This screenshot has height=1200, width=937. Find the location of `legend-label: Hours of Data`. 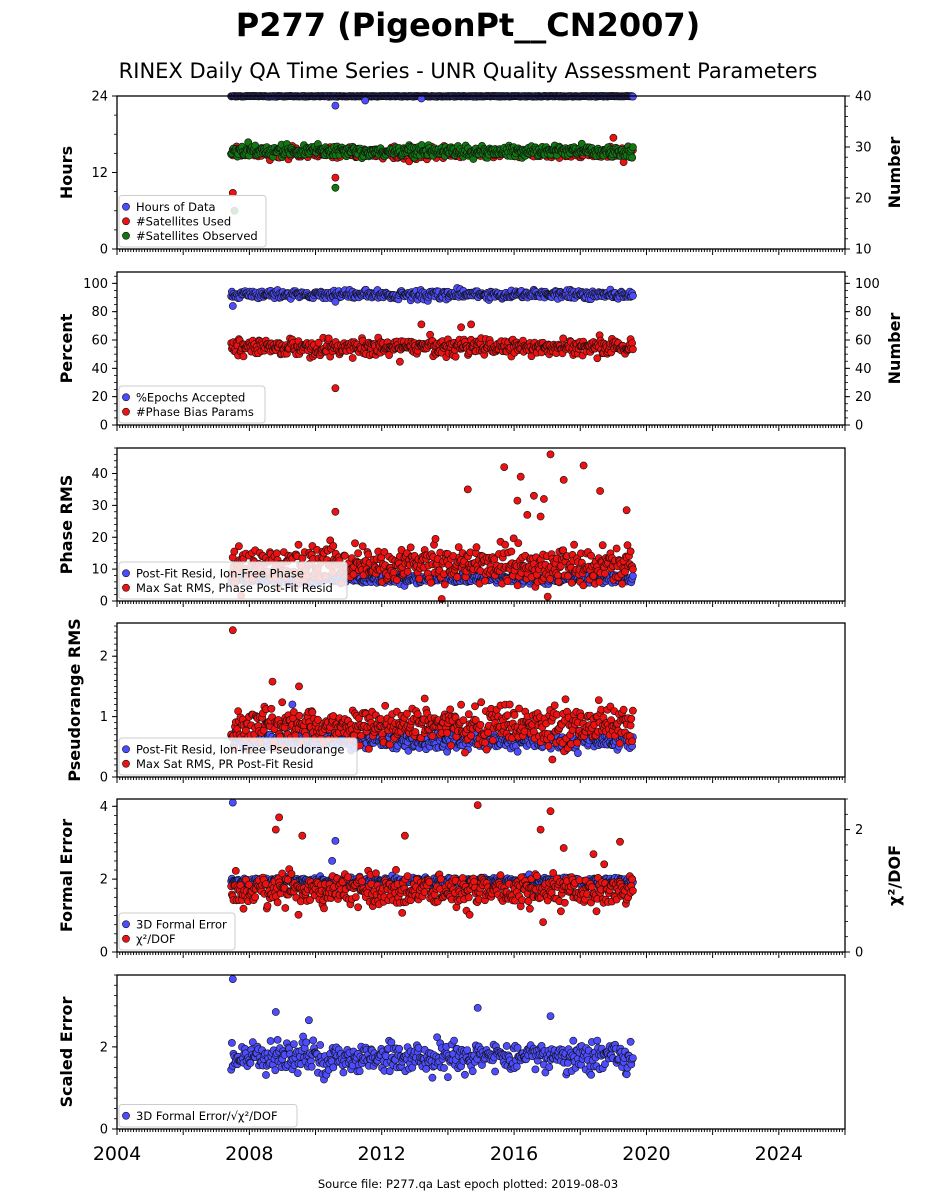

legend-label: Hours of Data is located at coordinates (176, 207).